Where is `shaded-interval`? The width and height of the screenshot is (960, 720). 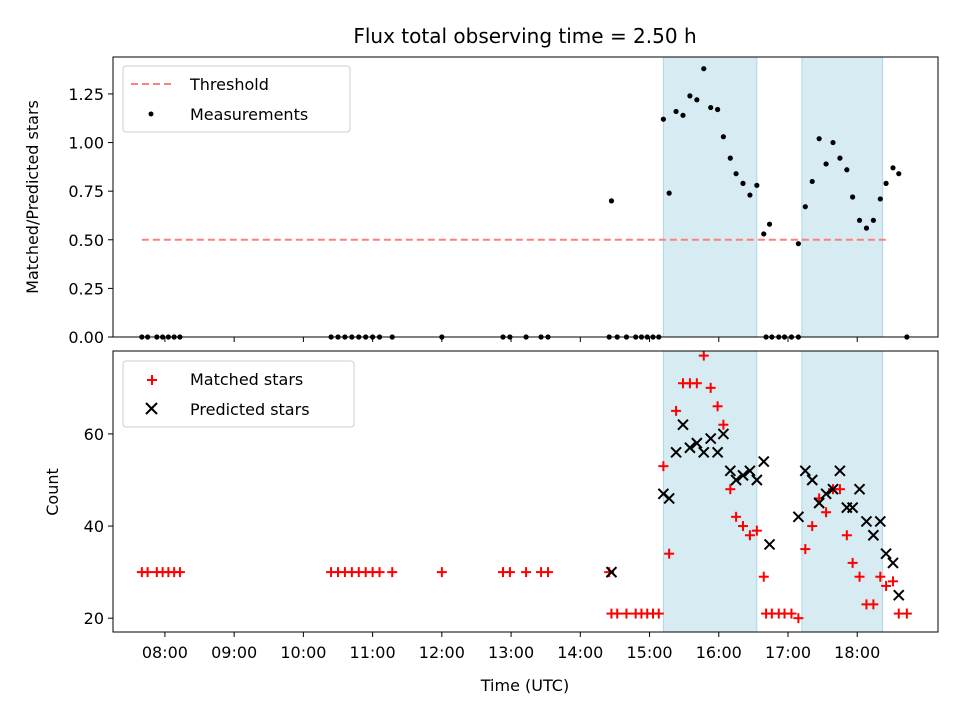 shaded-interval is located at coordinates (710, 197).